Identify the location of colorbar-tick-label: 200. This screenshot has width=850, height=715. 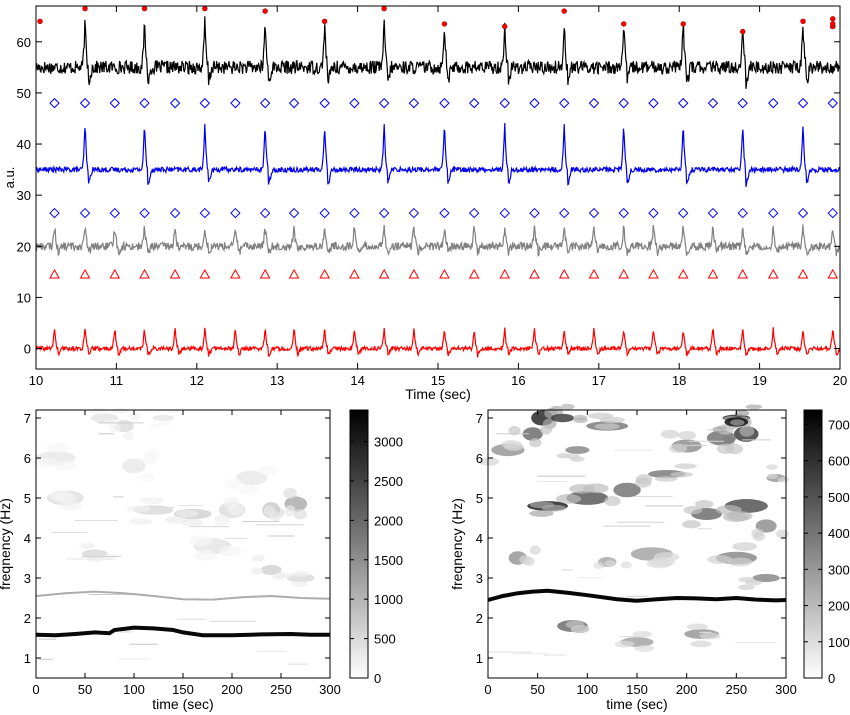
(839, 606).